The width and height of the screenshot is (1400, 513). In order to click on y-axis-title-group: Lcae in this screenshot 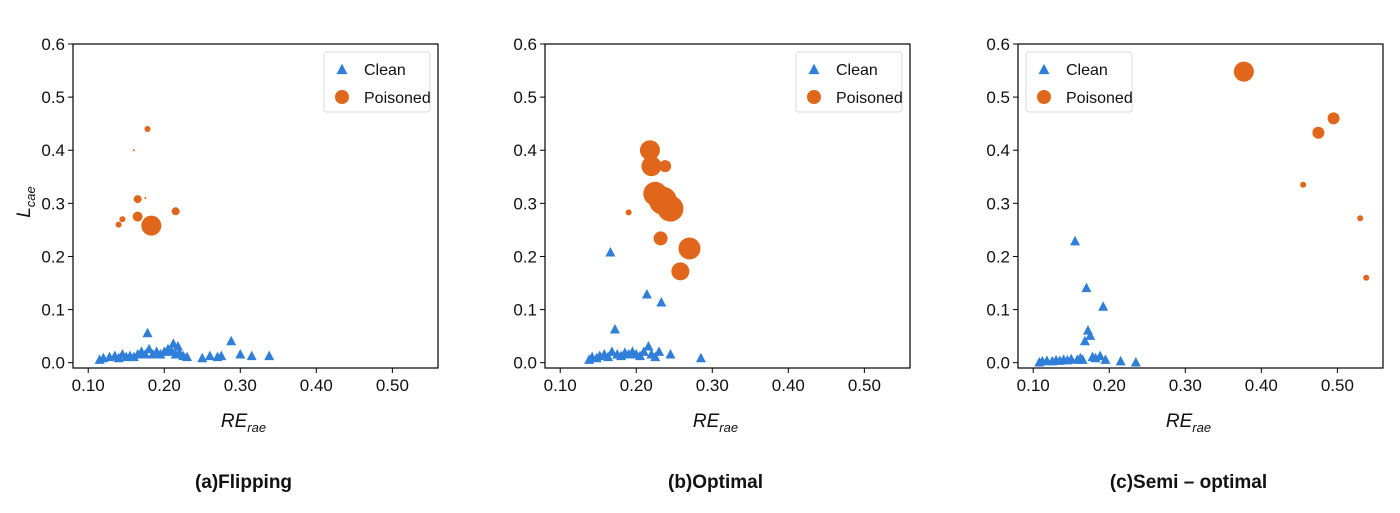, I will do `click(26, 202)`.